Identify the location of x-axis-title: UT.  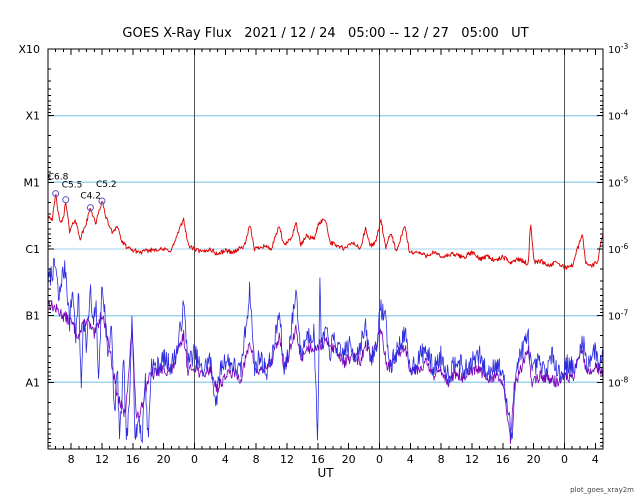
(325, 473).